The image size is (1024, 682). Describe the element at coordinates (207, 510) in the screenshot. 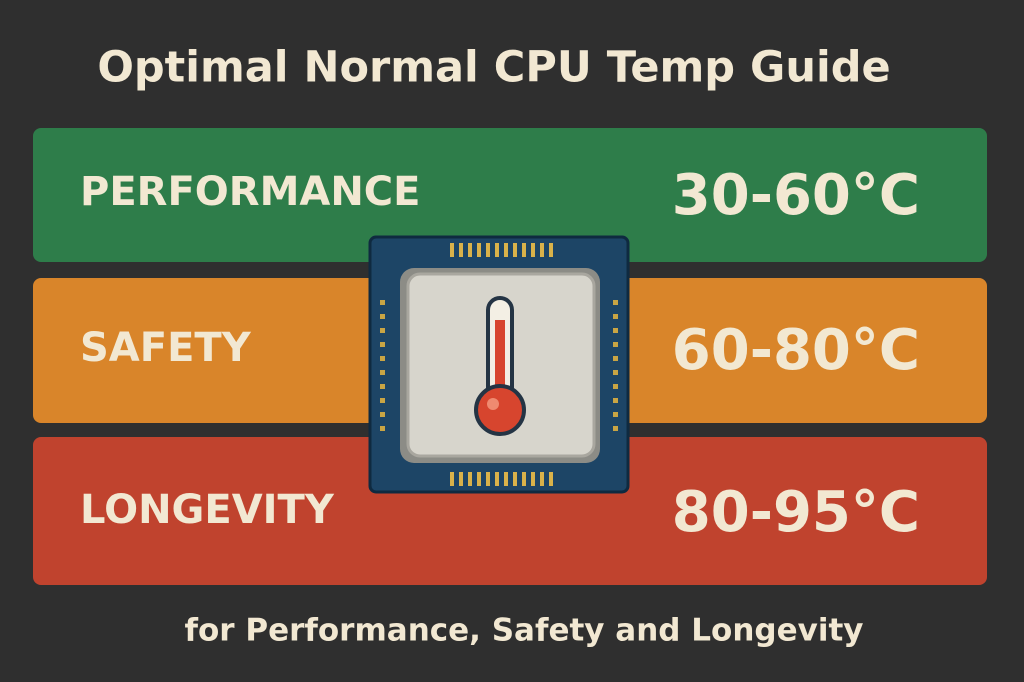

I see `band-label: LONGEVITY` at that location.